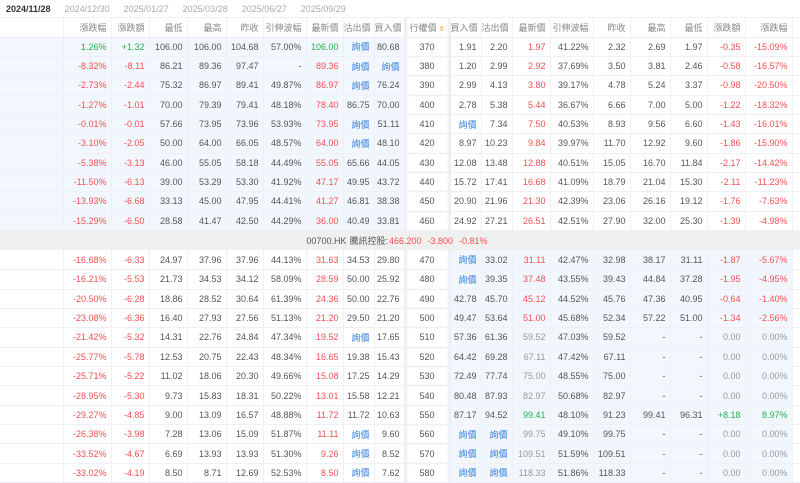 This screenshot has height=483, width=800. Describe the element at coordinates (205, 8) in the screenshot. I see `tab-expiry-2025-03-28: 2025/03/28` at that location.